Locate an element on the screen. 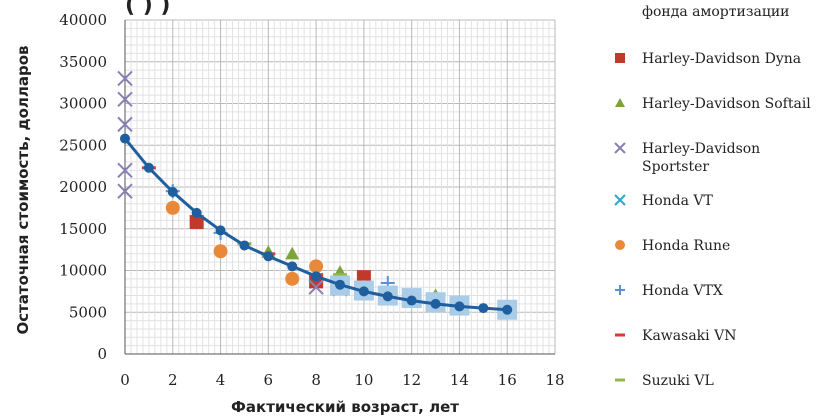 This screenshot has width=835, height=416. legend-item: Suzuki VL is located at coordinates (664, 381).